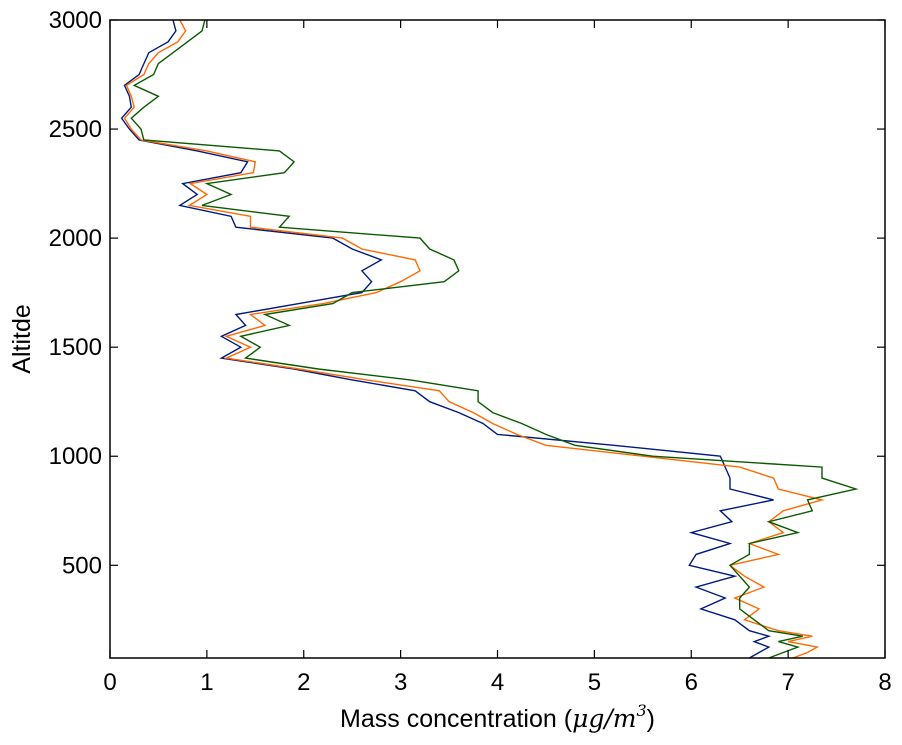  What do you see at coordinates (75, 129) in the screenshot?
I see `y-tick-label: 2500` at bounding box center [75, 129].